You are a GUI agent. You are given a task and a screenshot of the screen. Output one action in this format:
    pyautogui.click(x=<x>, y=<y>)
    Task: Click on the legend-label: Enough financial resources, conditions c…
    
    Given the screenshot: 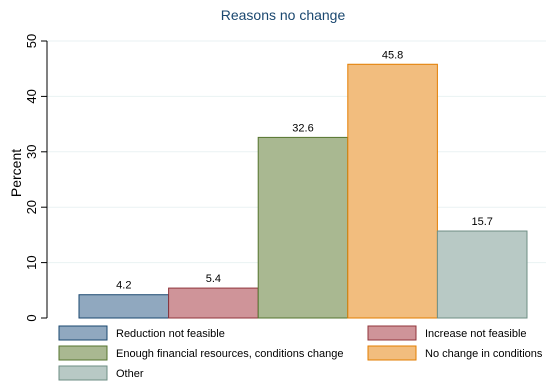 What is the action you would take?
    pyautogui.click(x=229, y=354)
    